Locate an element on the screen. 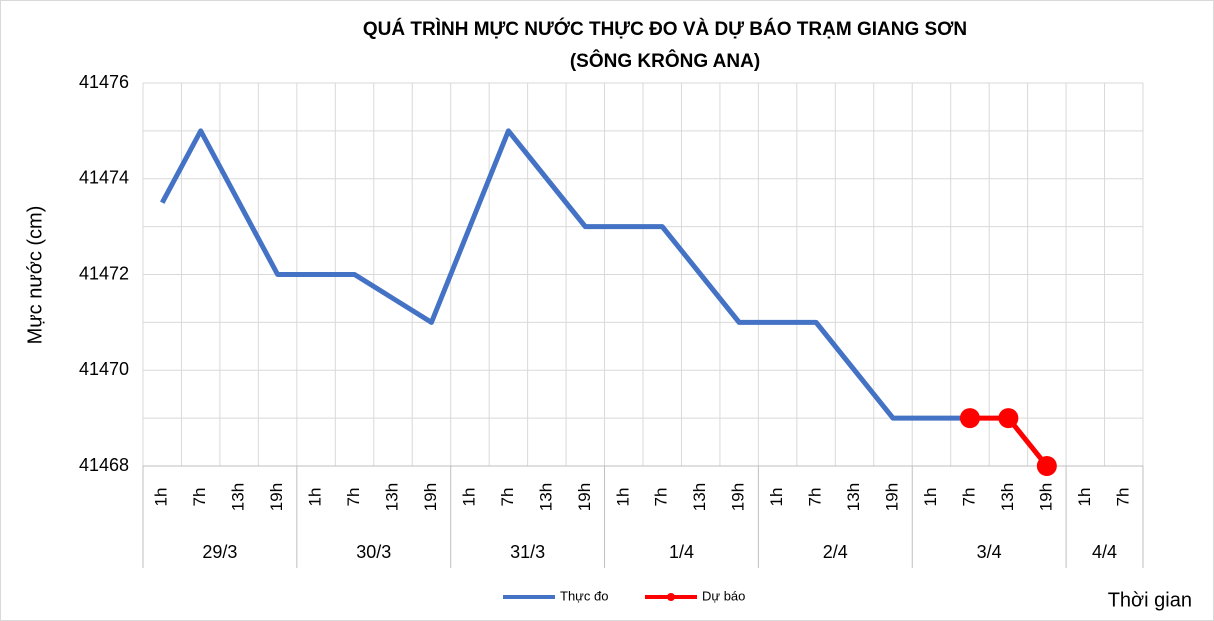  group-label: 30/3 is located at coordinates (373, 552).